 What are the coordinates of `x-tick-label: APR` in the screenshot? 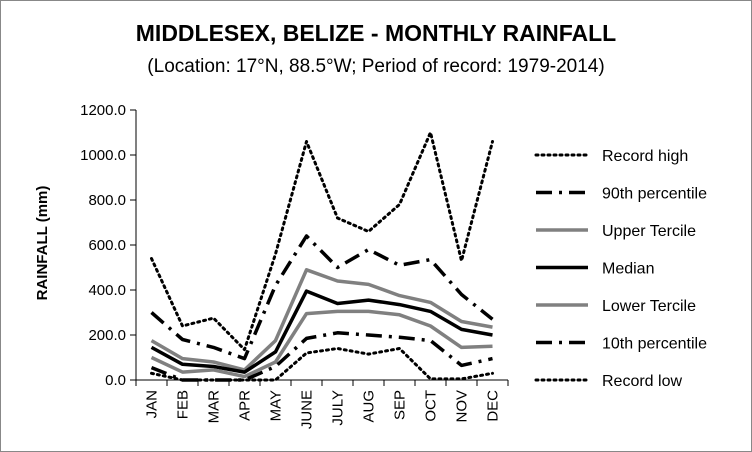 It's located at (245, 405).